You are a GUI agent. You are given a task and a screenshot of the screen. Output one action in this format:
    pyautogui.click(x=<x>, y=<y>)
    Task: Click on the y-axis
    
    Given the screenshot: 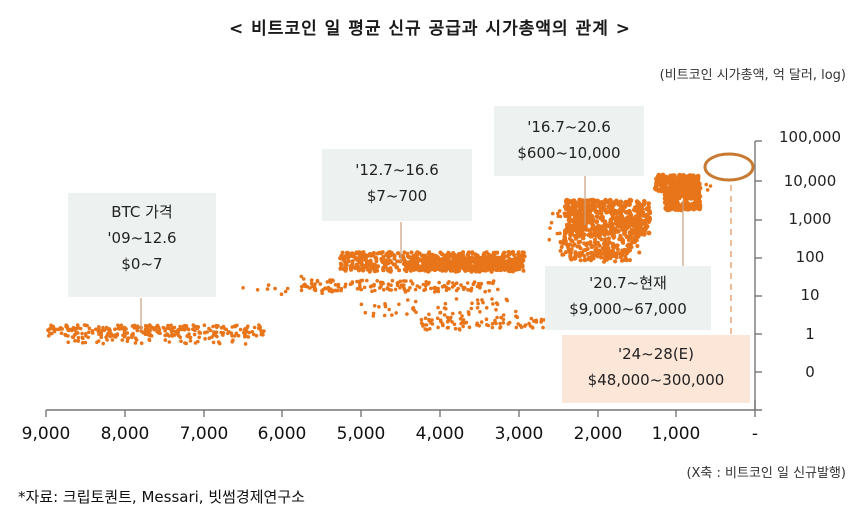 What is the action you would take?
    pyautogui.click(x=758, y=275)
    